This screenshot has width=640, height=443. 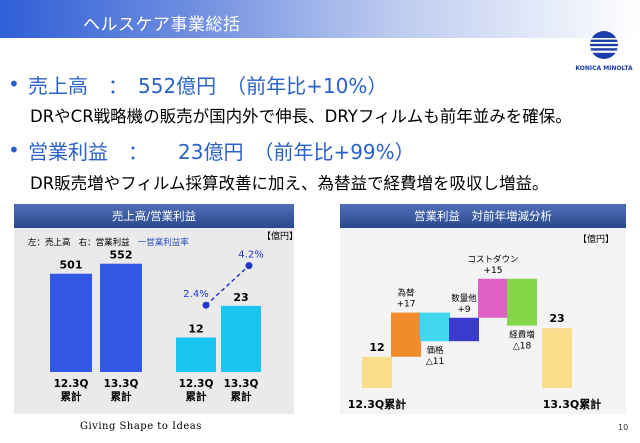 What do you see at coordinates (280, 237) in the screenshot?
I see `left-unit-label: 【億円】` at bounding box center [280, 237].